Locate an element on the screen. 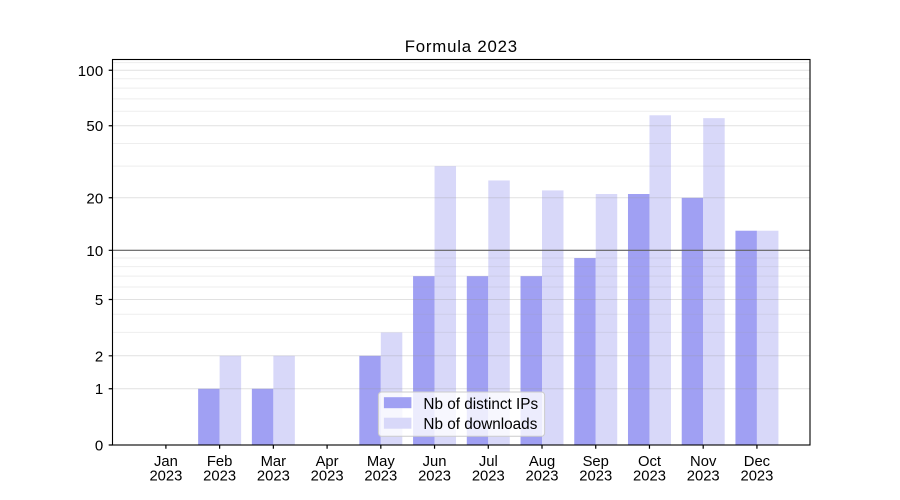  svg-text: Nov is located at coordinates (703, 462).